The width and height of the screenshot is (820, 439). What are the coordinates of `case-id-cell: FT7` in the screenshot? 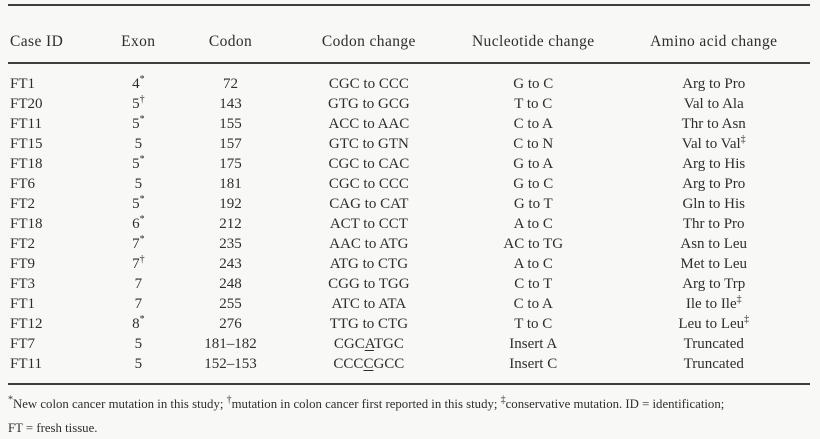 It's located at (23, 344).